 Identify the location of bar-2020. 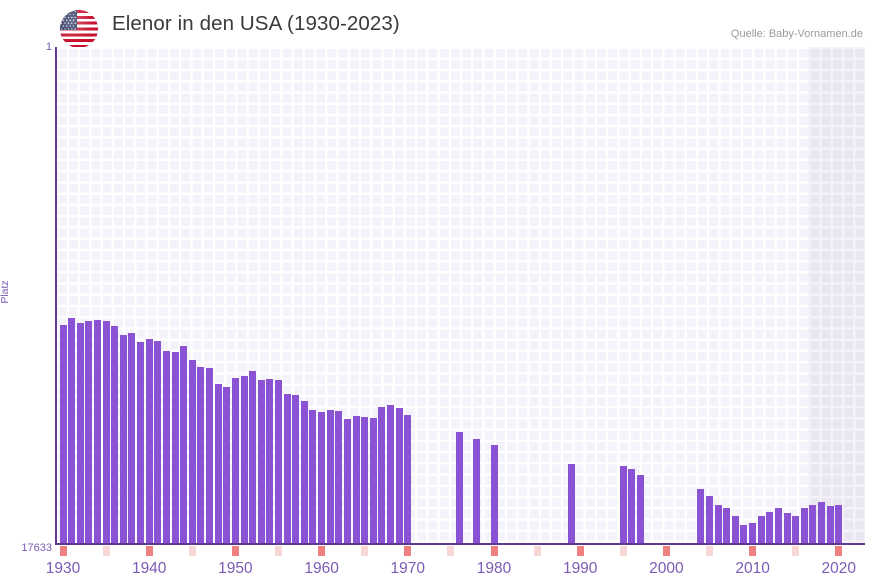
(839, 524).